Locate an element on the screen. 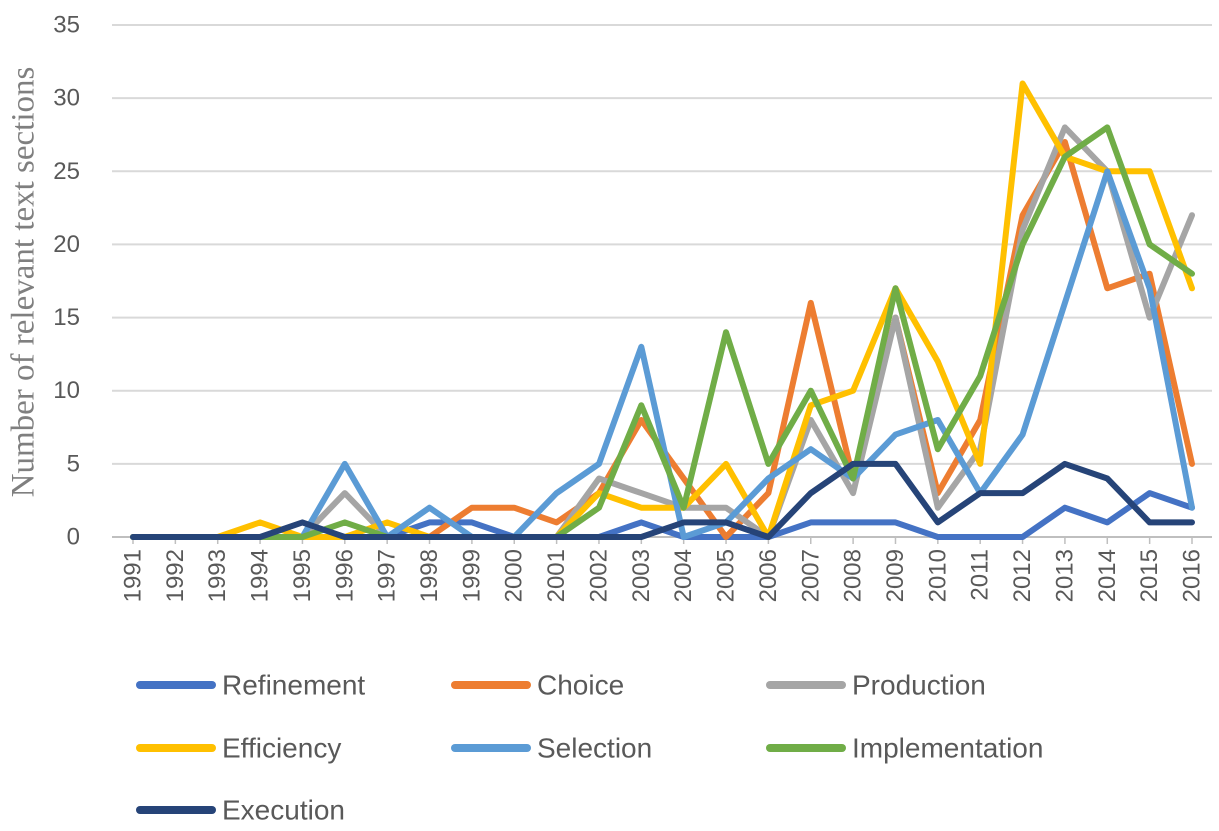  y-tick-label: 20 is located at coordinates (66, 244).